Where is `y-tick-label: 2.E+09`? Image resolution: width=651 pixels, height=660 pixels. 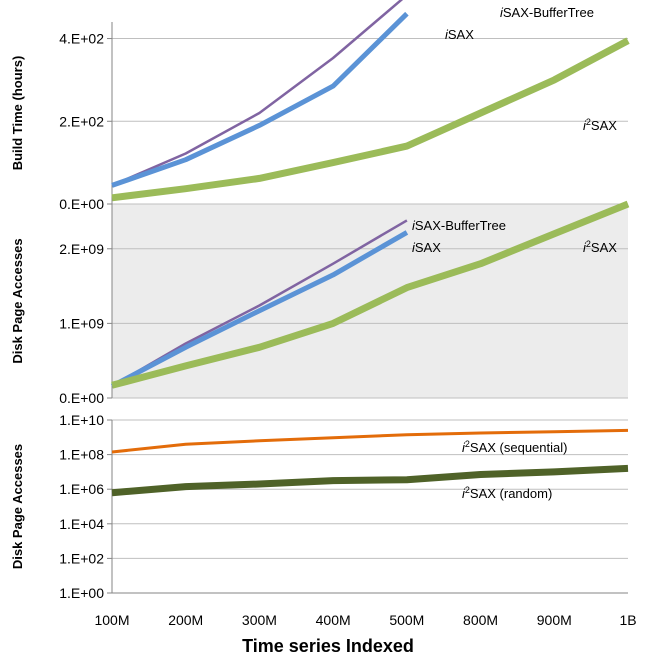
y-tick-label: 2.E+09 is located at coordinates (81, 249).